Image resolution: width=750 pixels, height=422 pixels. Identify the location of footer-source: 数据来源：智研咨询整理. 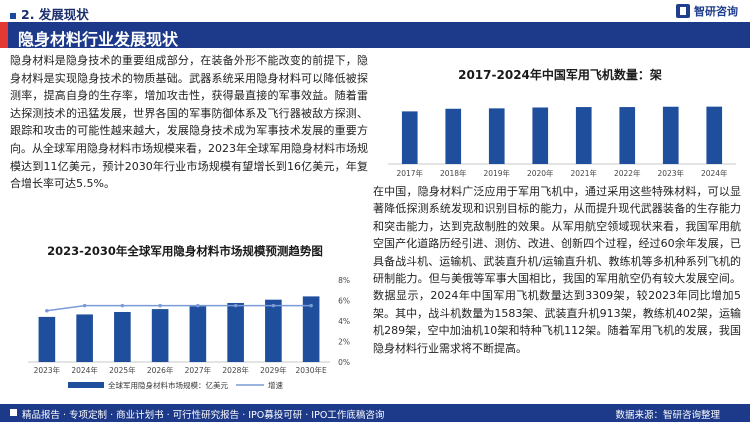
(667, 415).